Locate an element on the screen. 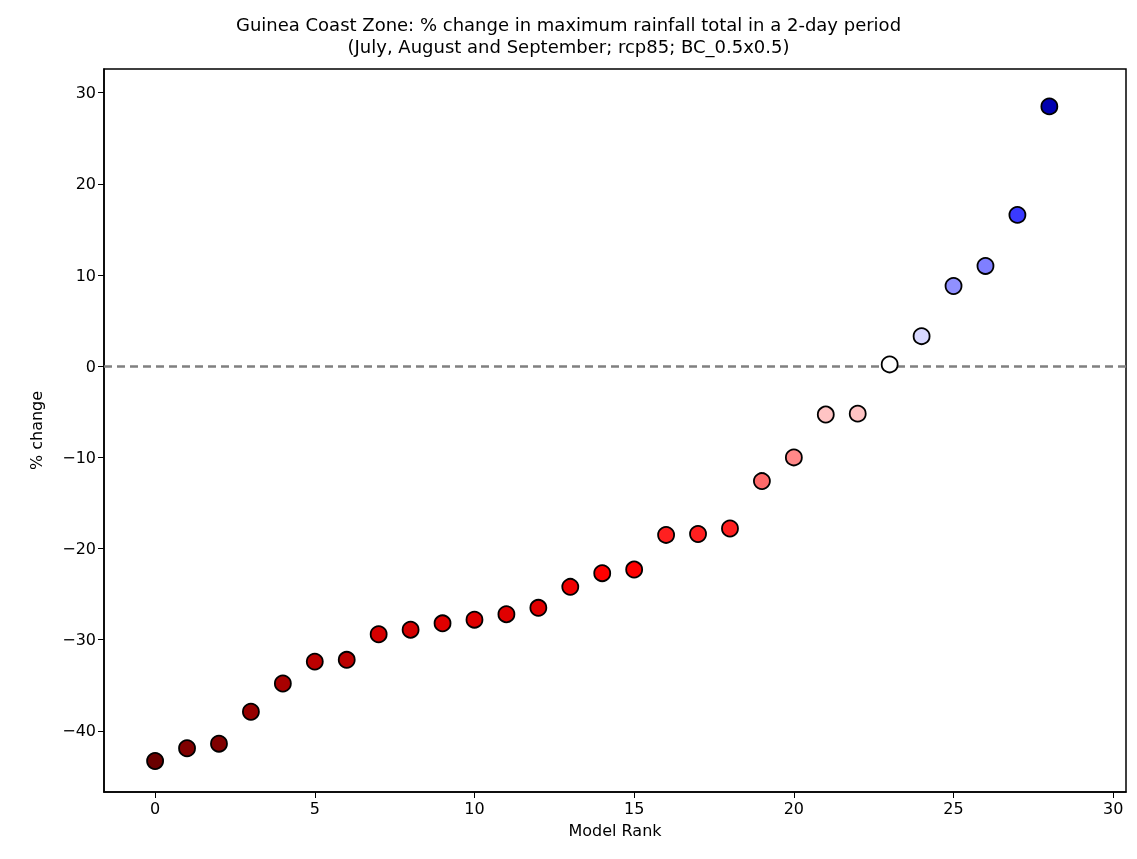 The height and width of the screenshot is (859, 1137). x-tick-label: 5 is located at coordinates (314, 808).